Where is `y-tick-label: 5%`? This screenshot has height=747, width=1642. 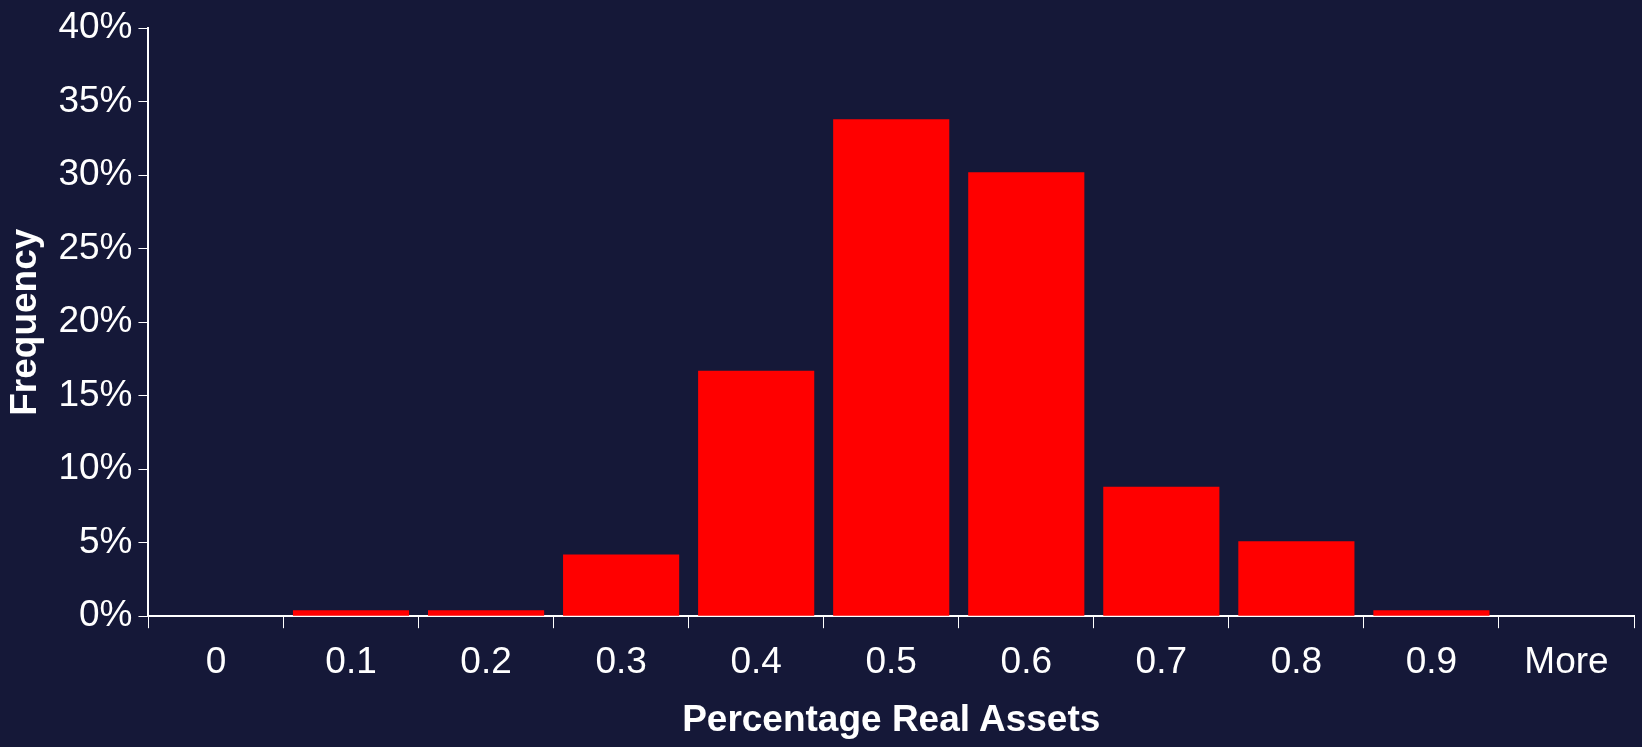
y-tick-label: 5% is located at coordinates (105, 540).